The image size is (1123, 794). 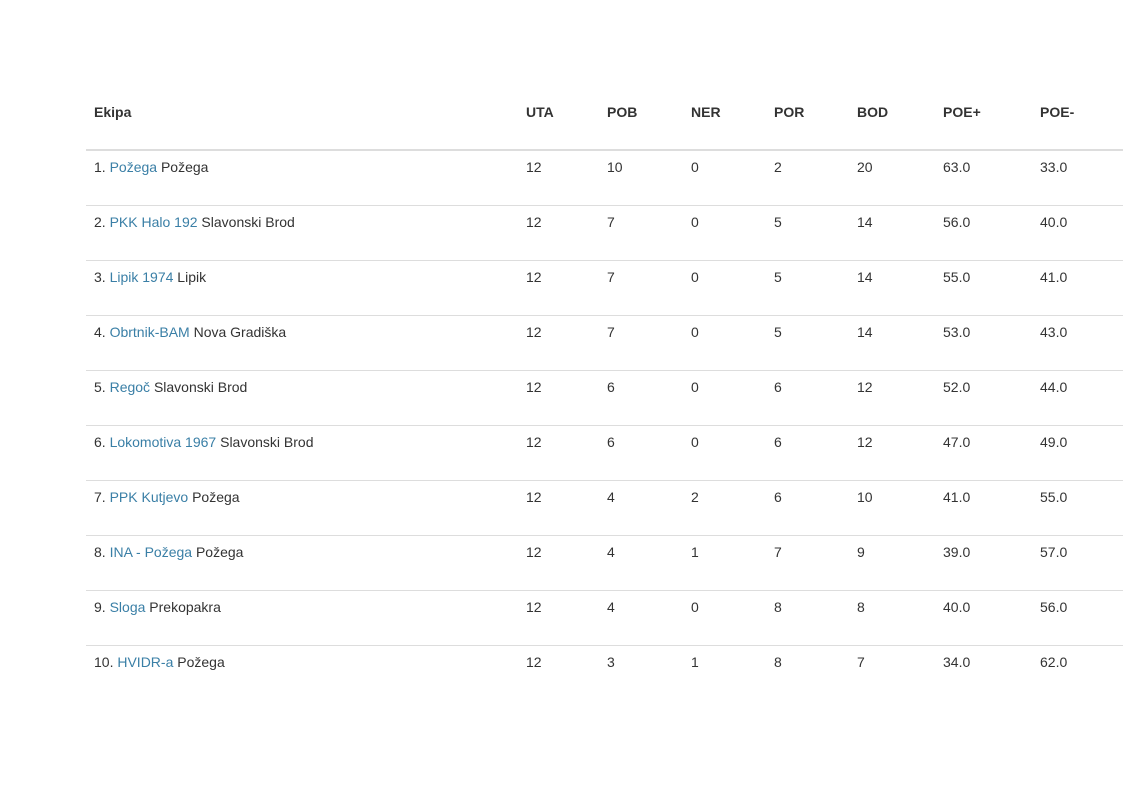 I want to click on table-row: 5. Regoč Slavonski Brod 12 6 0 6 12 52.0 44.0, so click(x=604, y=398).